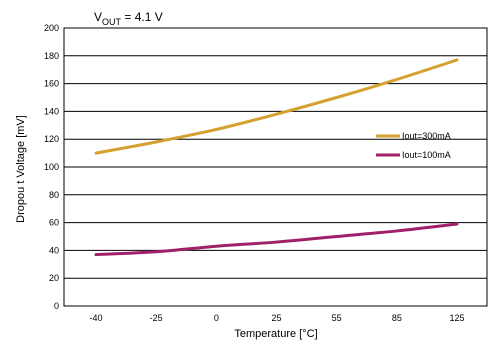 The image size is (488, 345). What do you see at coordinates (51, 28) in the screenshot?
I see `y-tick-label: 200` at bounding box center [51, 28].